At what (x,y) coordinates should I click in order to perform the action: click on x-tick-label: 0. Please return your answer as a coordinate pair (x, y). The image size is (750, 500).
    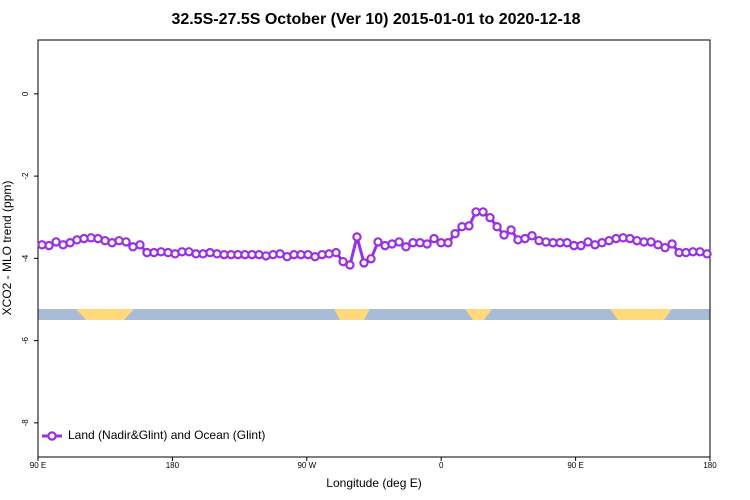
    Looking at the image, I should click on (441, 465).